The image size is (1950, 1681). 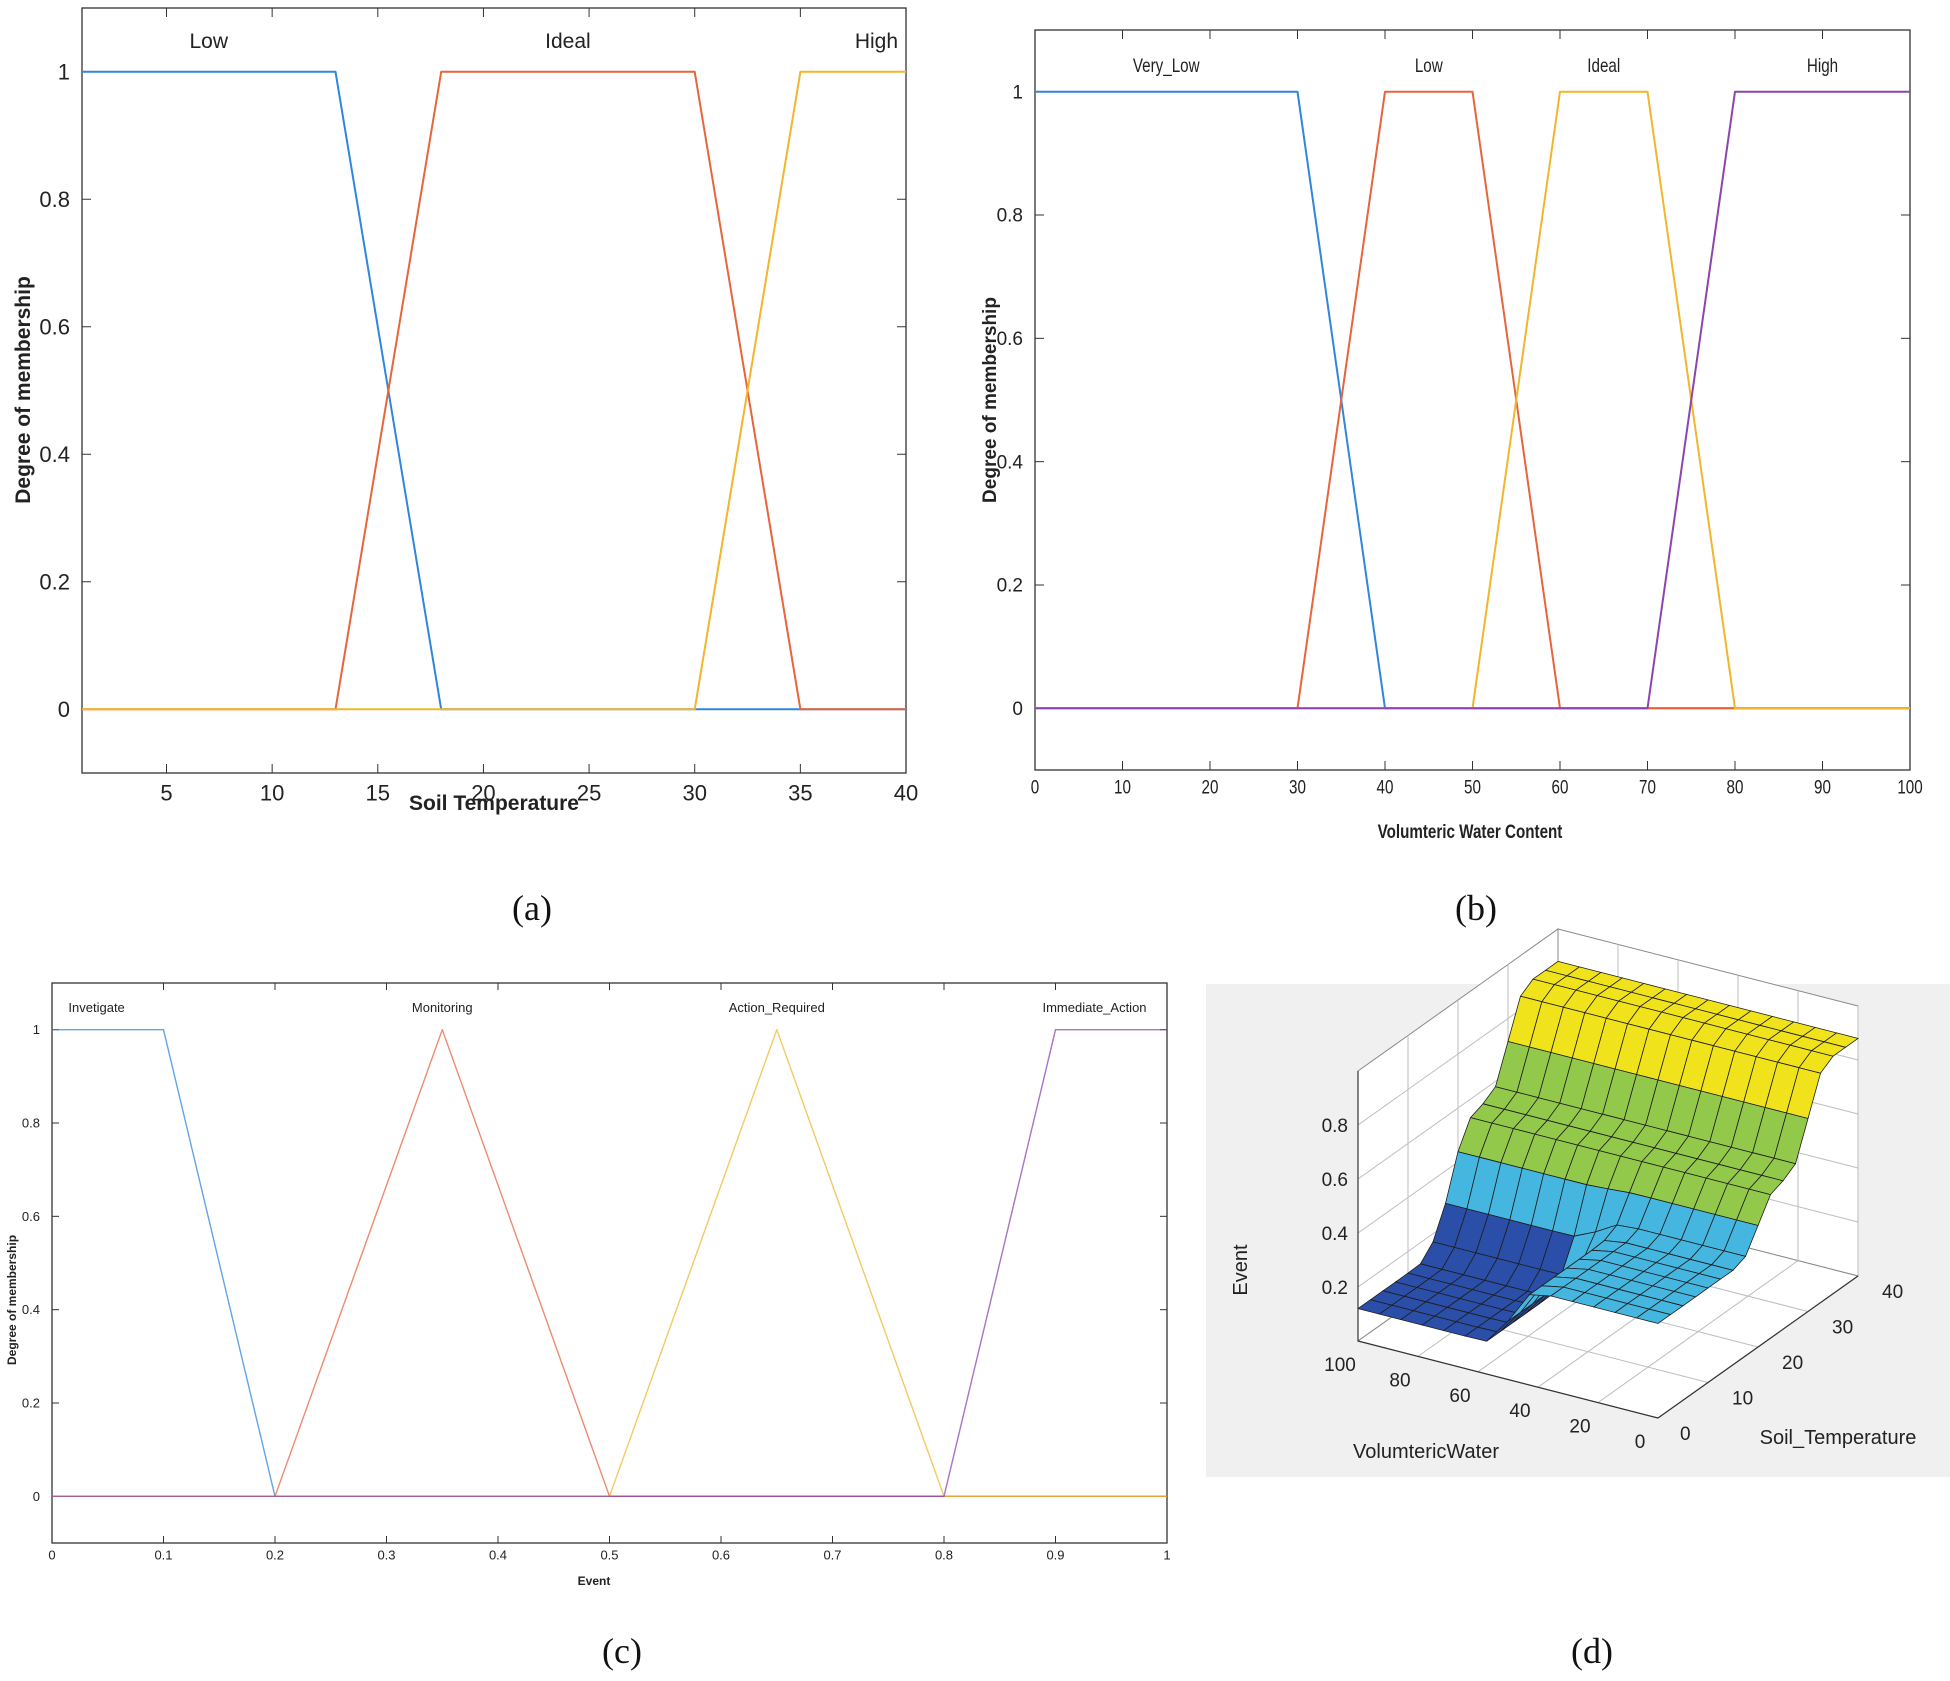 What do you see at coordinates (163, 1554) in the screenshot?
I see `x-tick-label: 0.1` at bounding box center [163, 1554].